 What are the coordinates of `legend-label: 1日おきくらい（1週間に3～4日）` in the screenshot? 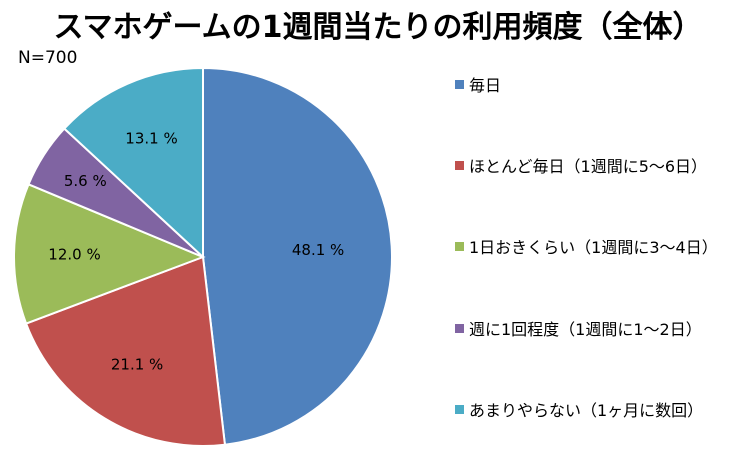 It's located at (593, 247).